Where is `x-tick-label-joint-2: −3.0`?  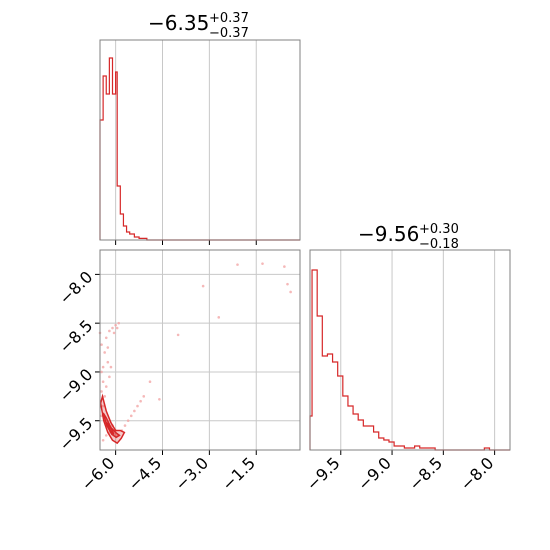 x-tick-label-joint-2: −3.0 is located at coordinates (191, 473).